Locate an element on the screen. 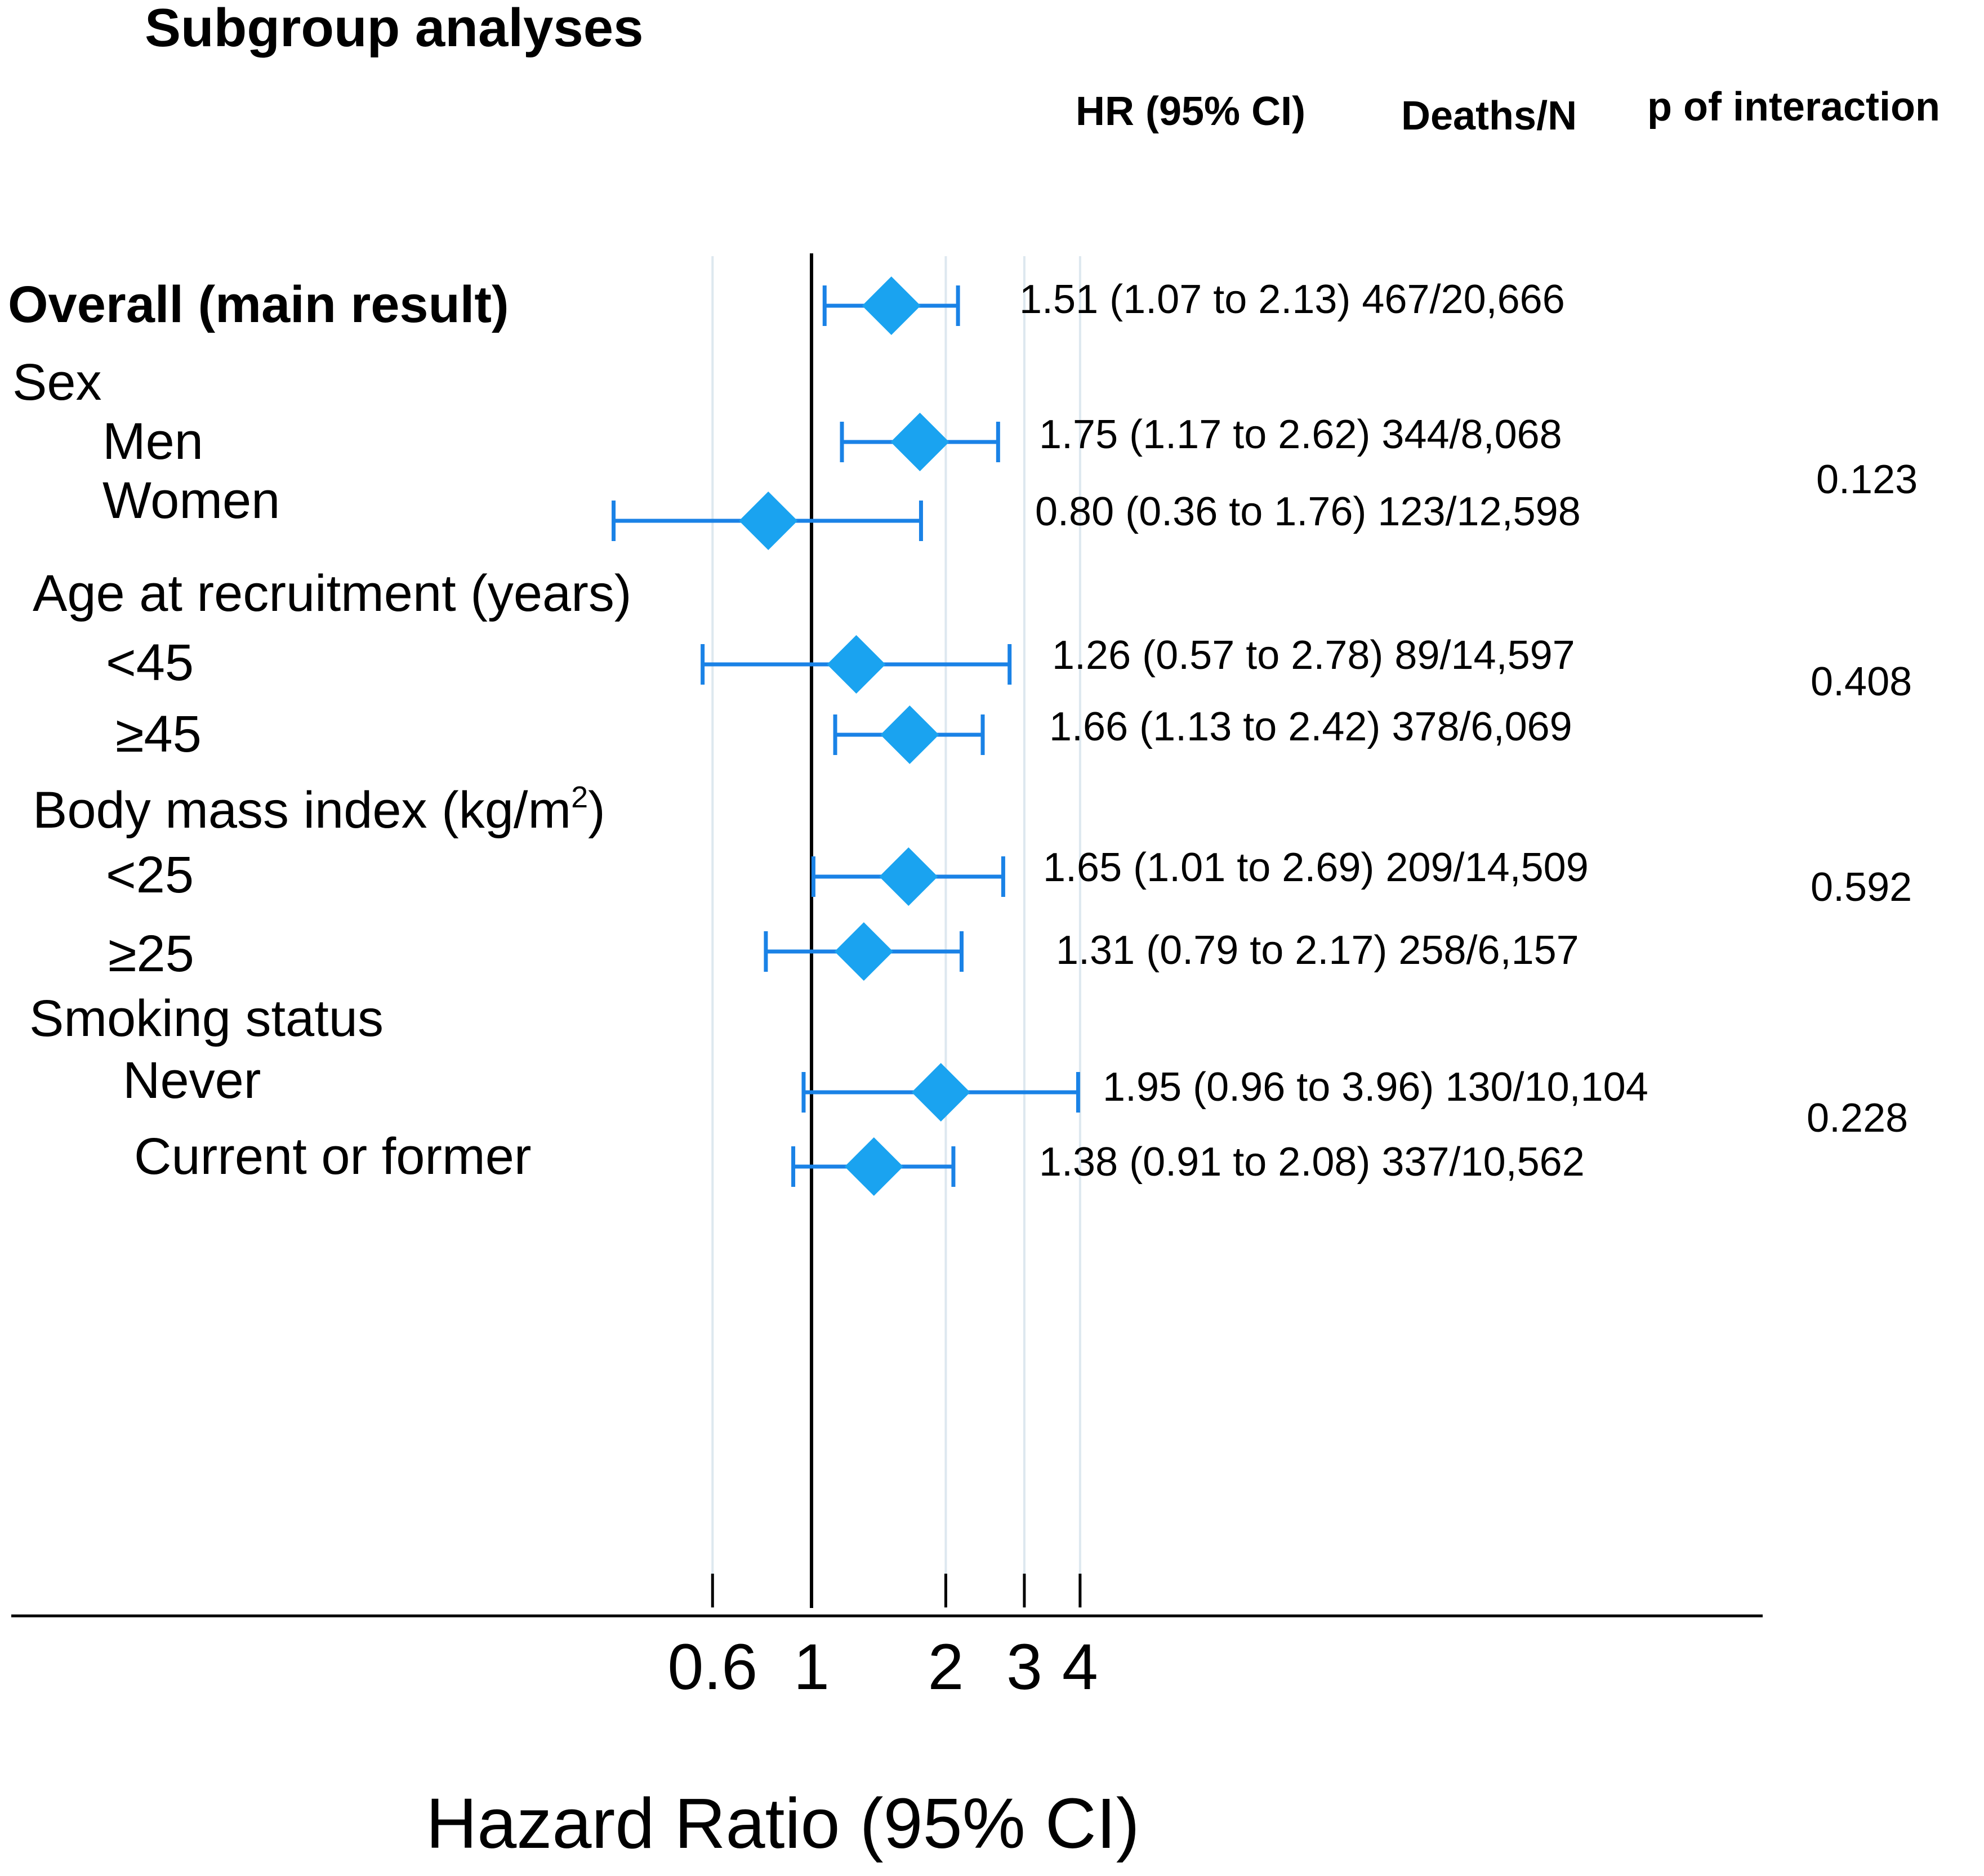  p-interaction-smoking: 0.228 is located at coordinates (1857, 1118).